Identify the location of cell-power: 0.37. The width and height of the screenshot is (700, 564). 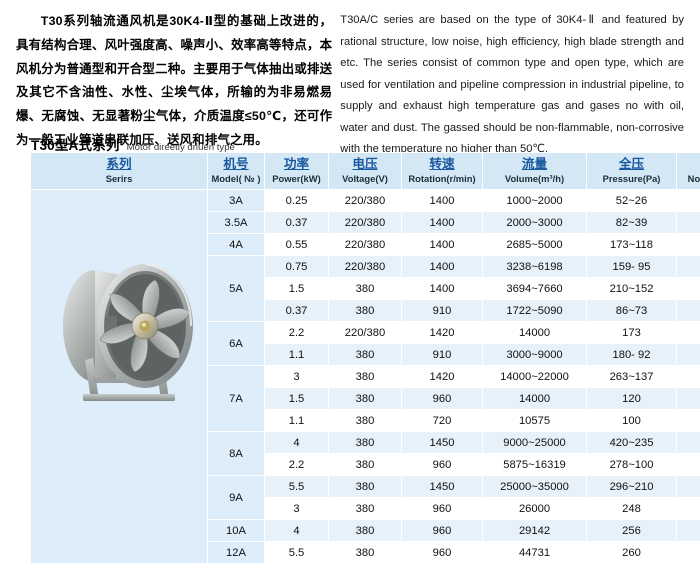
(297, 223).